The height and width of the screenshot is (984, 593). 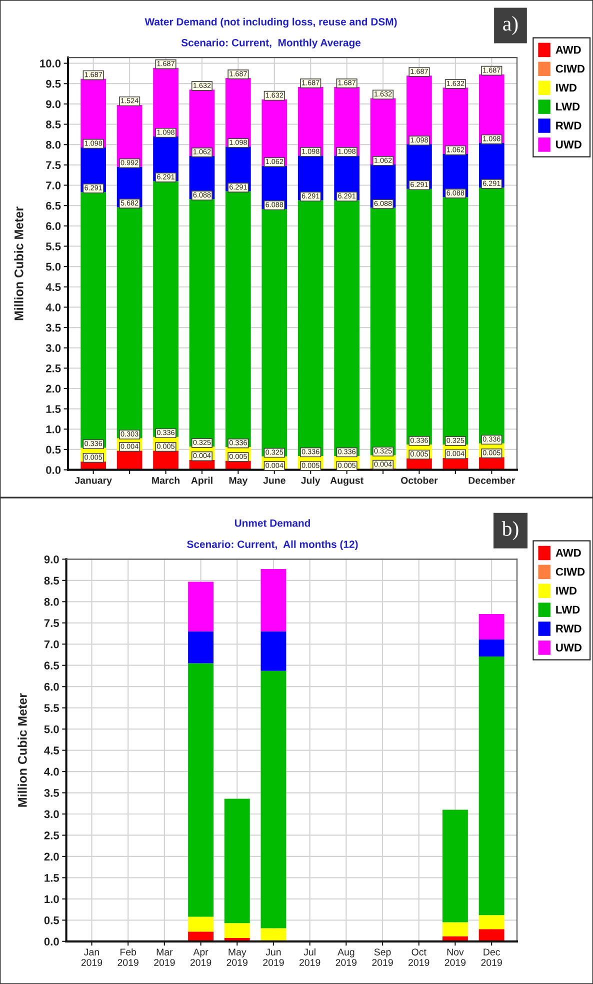 What do you see at coordinates (419, 957) in the screenshot?
I see `x-tick-label: Oct 2019` at bounding box center [419, 957].